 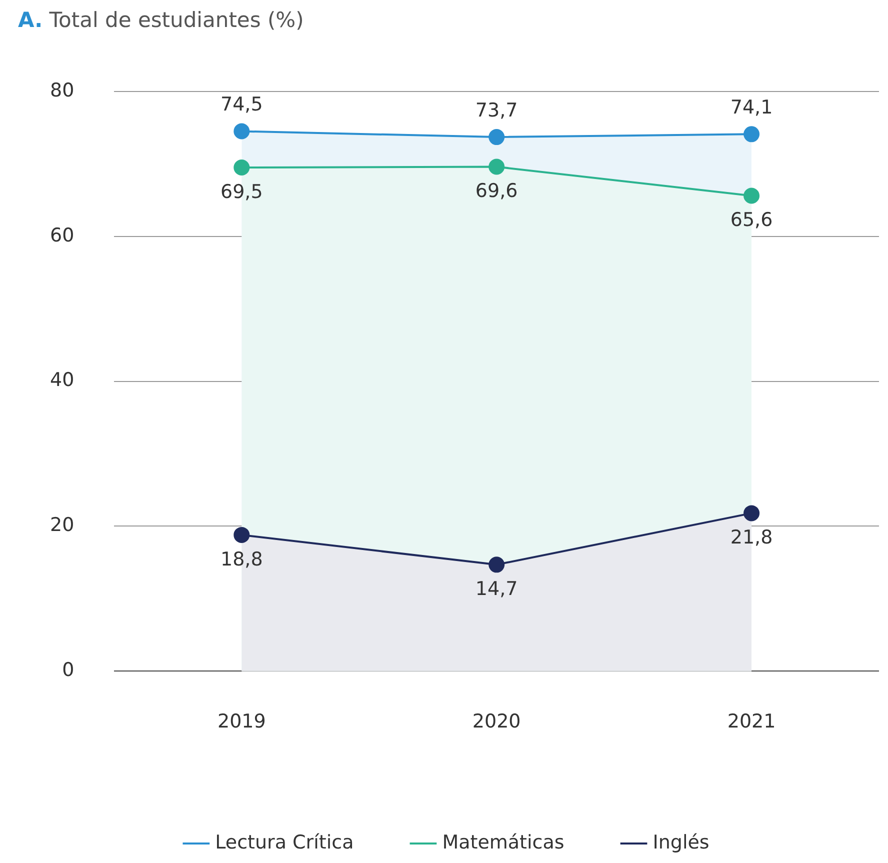 I want to click on legend-label: Matemáticas, so click(x=503, y=842).